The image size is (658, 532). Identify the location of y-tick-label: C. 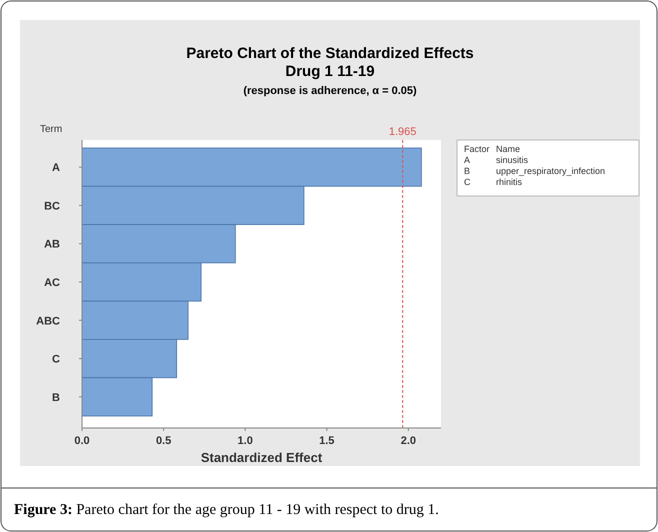
(56, 360).